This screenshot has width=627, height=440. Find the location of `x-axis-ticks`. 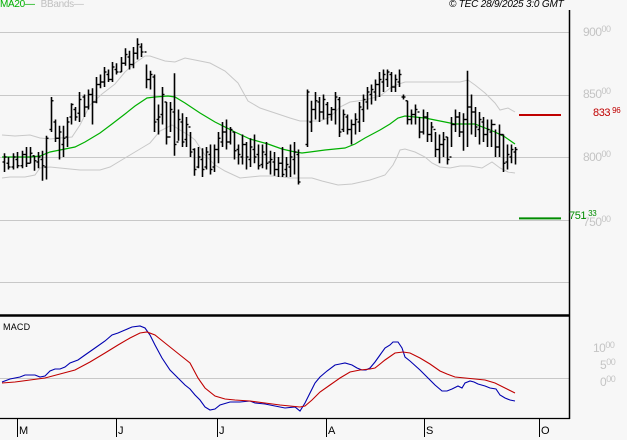

x-axis-ticks is located at coordinates (278, 428).